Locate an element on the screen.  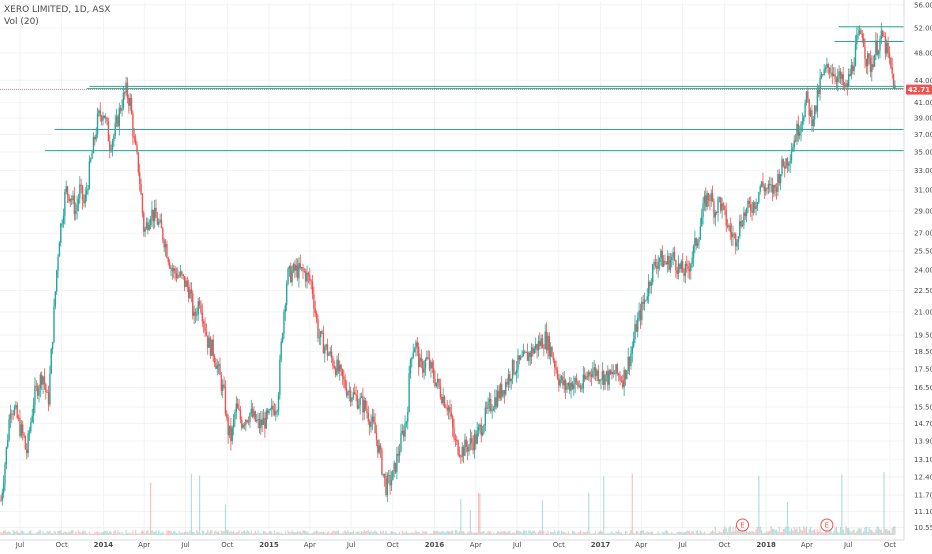
x-tick-label: Apr is located at coordinates (476, 545).